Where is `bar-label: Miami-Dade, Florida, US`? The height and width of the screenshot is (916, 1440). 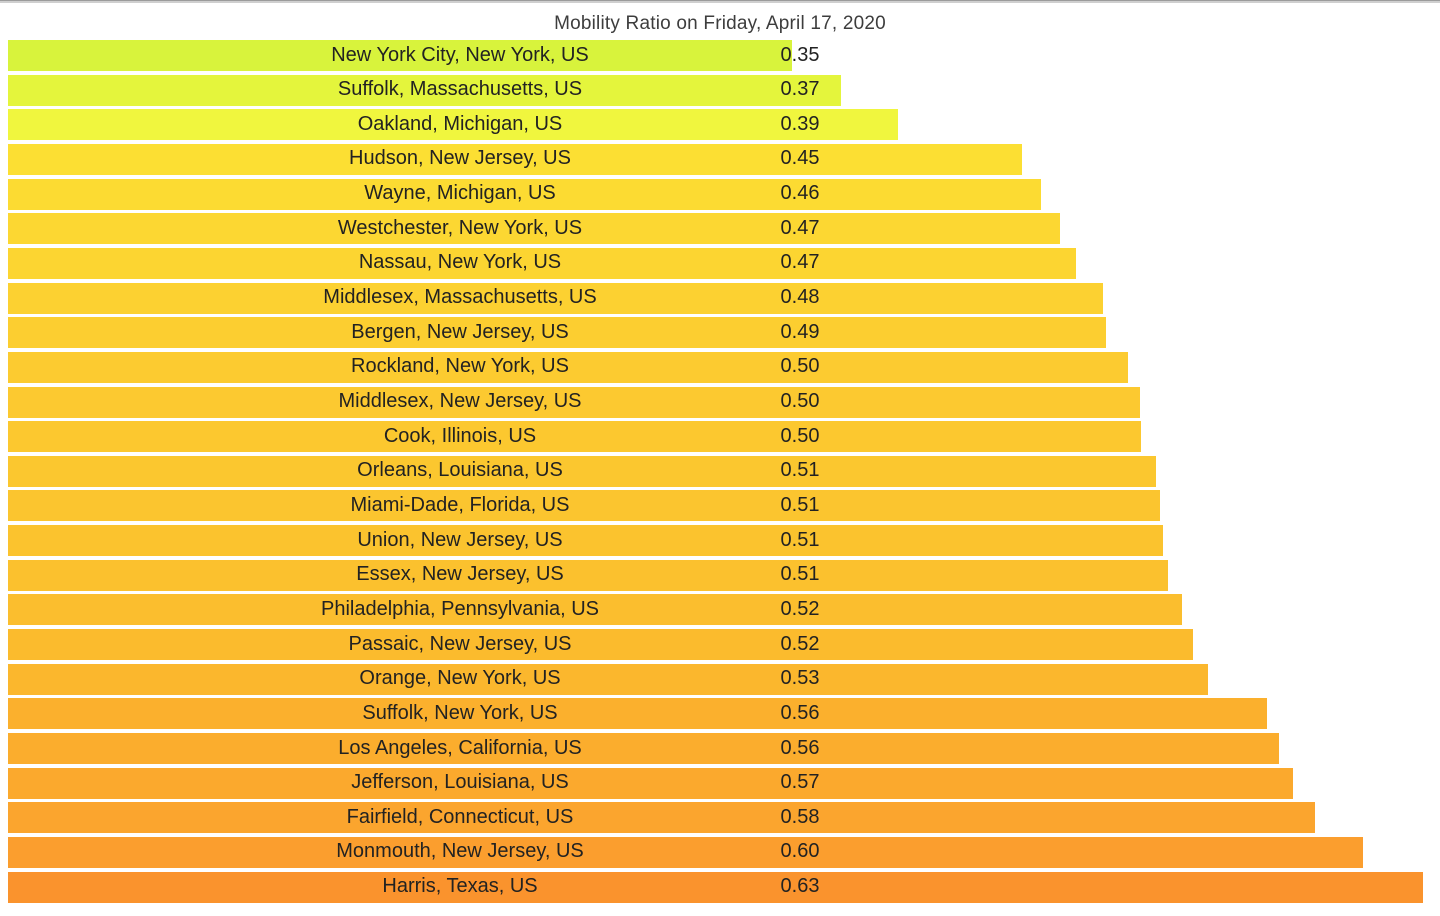
bar-label: Miami-Dade, Florida, US is located at coordinates (460, 504).